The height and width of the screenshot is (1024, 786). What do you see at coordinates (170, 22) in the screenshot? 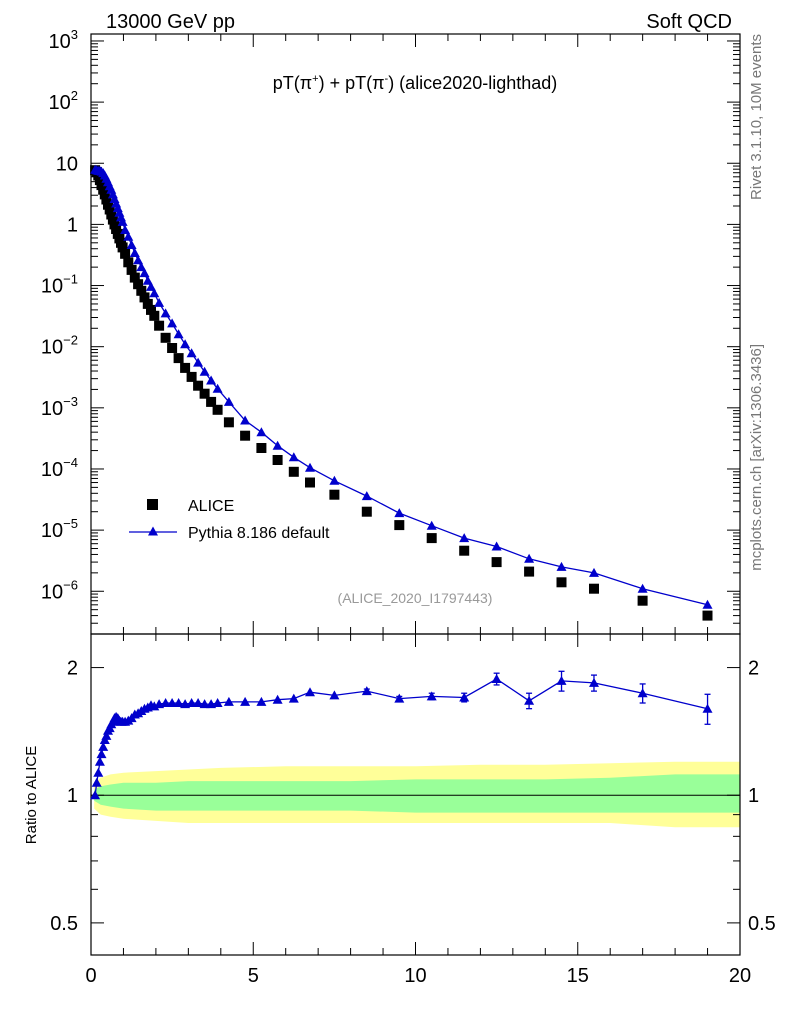
I see `header-left: 13000 GeV pp` at bounding box center [170, 22].